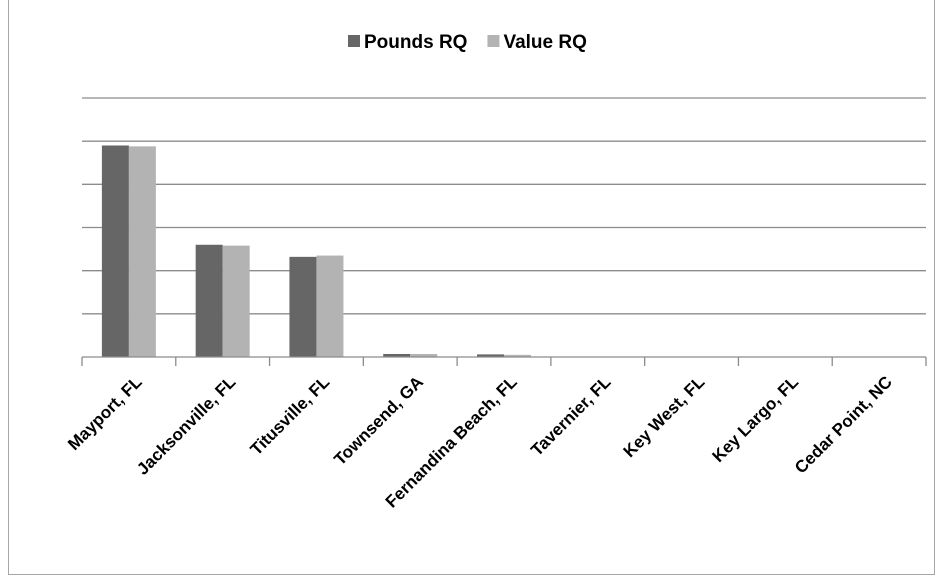  What do you see at coordinates (209, 300) in the screenshot?
I see `bar-pounds-rq-jacksonville-fl` at bounding box center [209, 300].